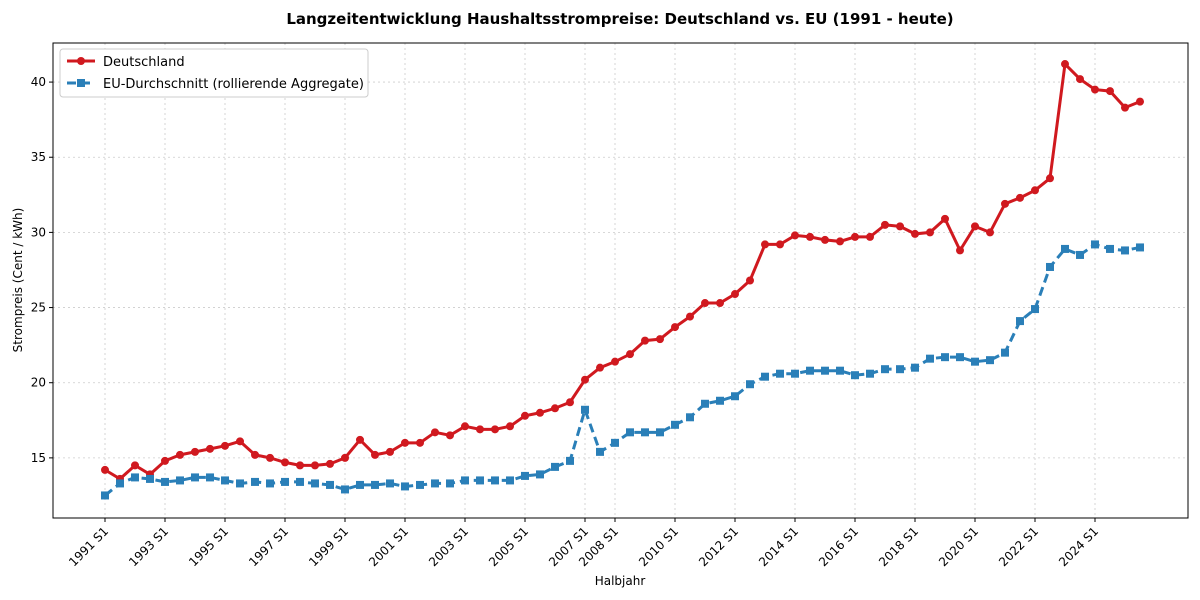 This screenshot has height=600, width=1200. What do you see at coordinates (214, 73) in the screenshot?
I see `legend-box` at bounding box center [214, 73].